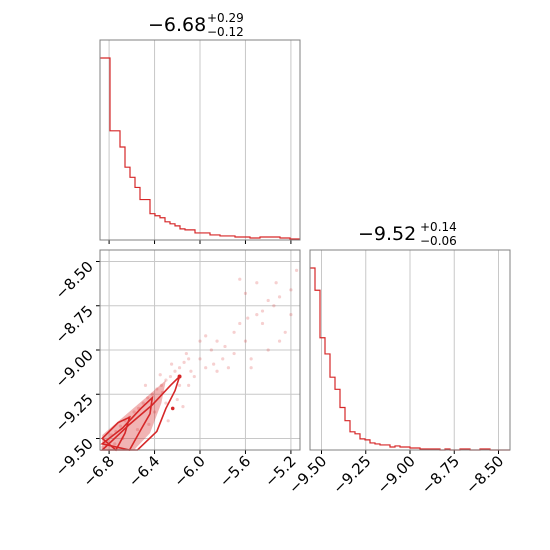 Image resolution: width=550 pixels, height=550 pixels. What do you see at coordinates (225, 18) in the screenshot?
I see `histogram-1-title-plus: +0.29` at bounding box center [225, 18].